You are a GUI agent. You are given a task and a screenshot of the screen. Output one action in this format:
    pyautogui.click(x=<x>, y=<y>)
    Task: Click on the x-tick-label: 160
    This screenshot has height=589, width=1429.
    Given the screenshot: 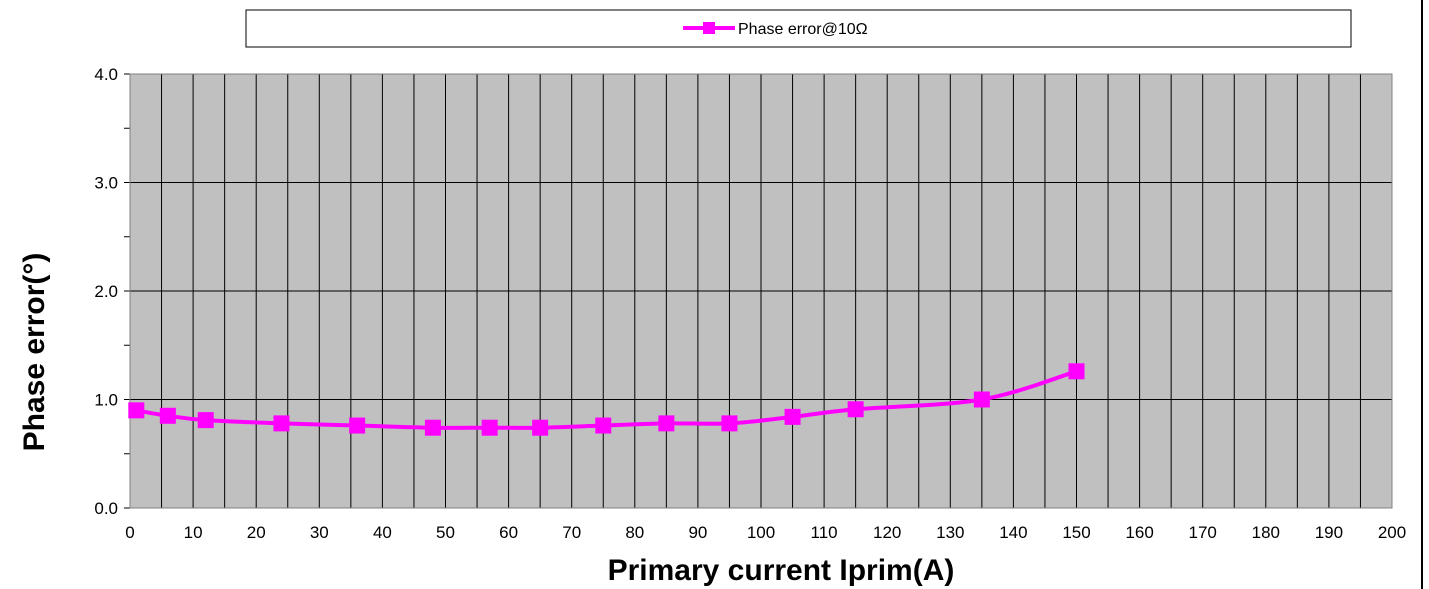 What is the action you would take?
    pyautogui.click(x=1139, y=532)
    